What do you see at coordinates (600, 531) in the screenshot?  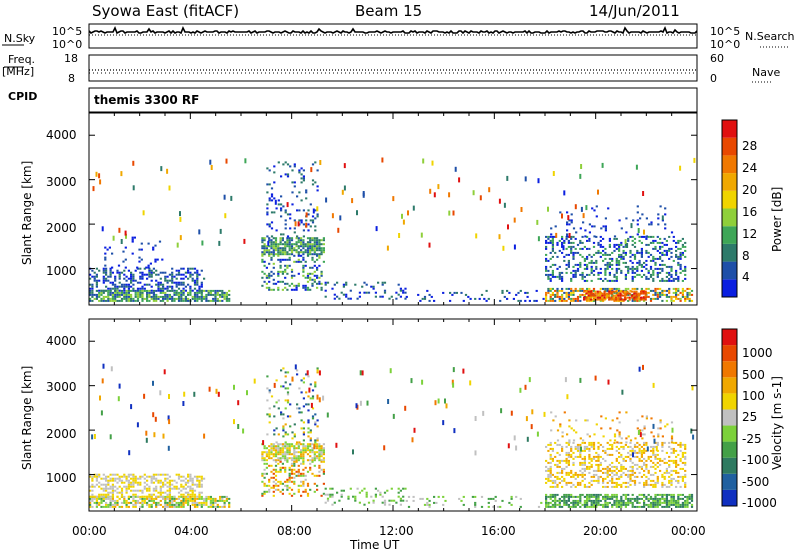 I see `xtick-5: 20:00` at bounding box center [600, 531].